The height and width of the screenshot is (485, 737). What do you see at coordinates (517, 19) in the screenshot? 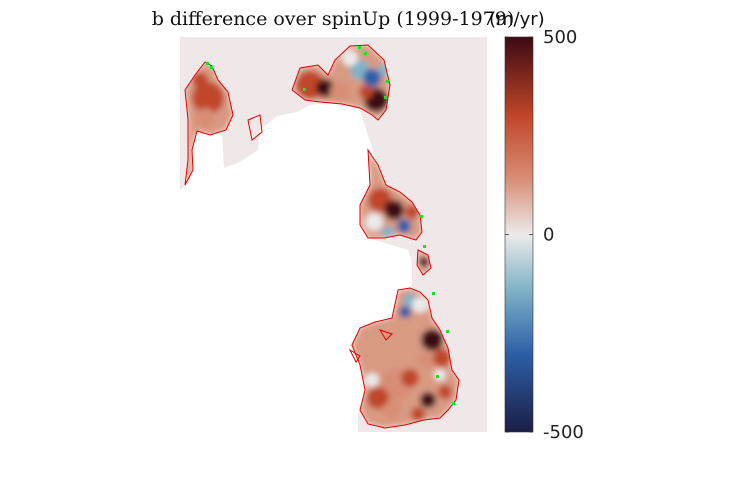
I see `colorbar-unit-label: (m/yr)` at bounding box center [517, 19].